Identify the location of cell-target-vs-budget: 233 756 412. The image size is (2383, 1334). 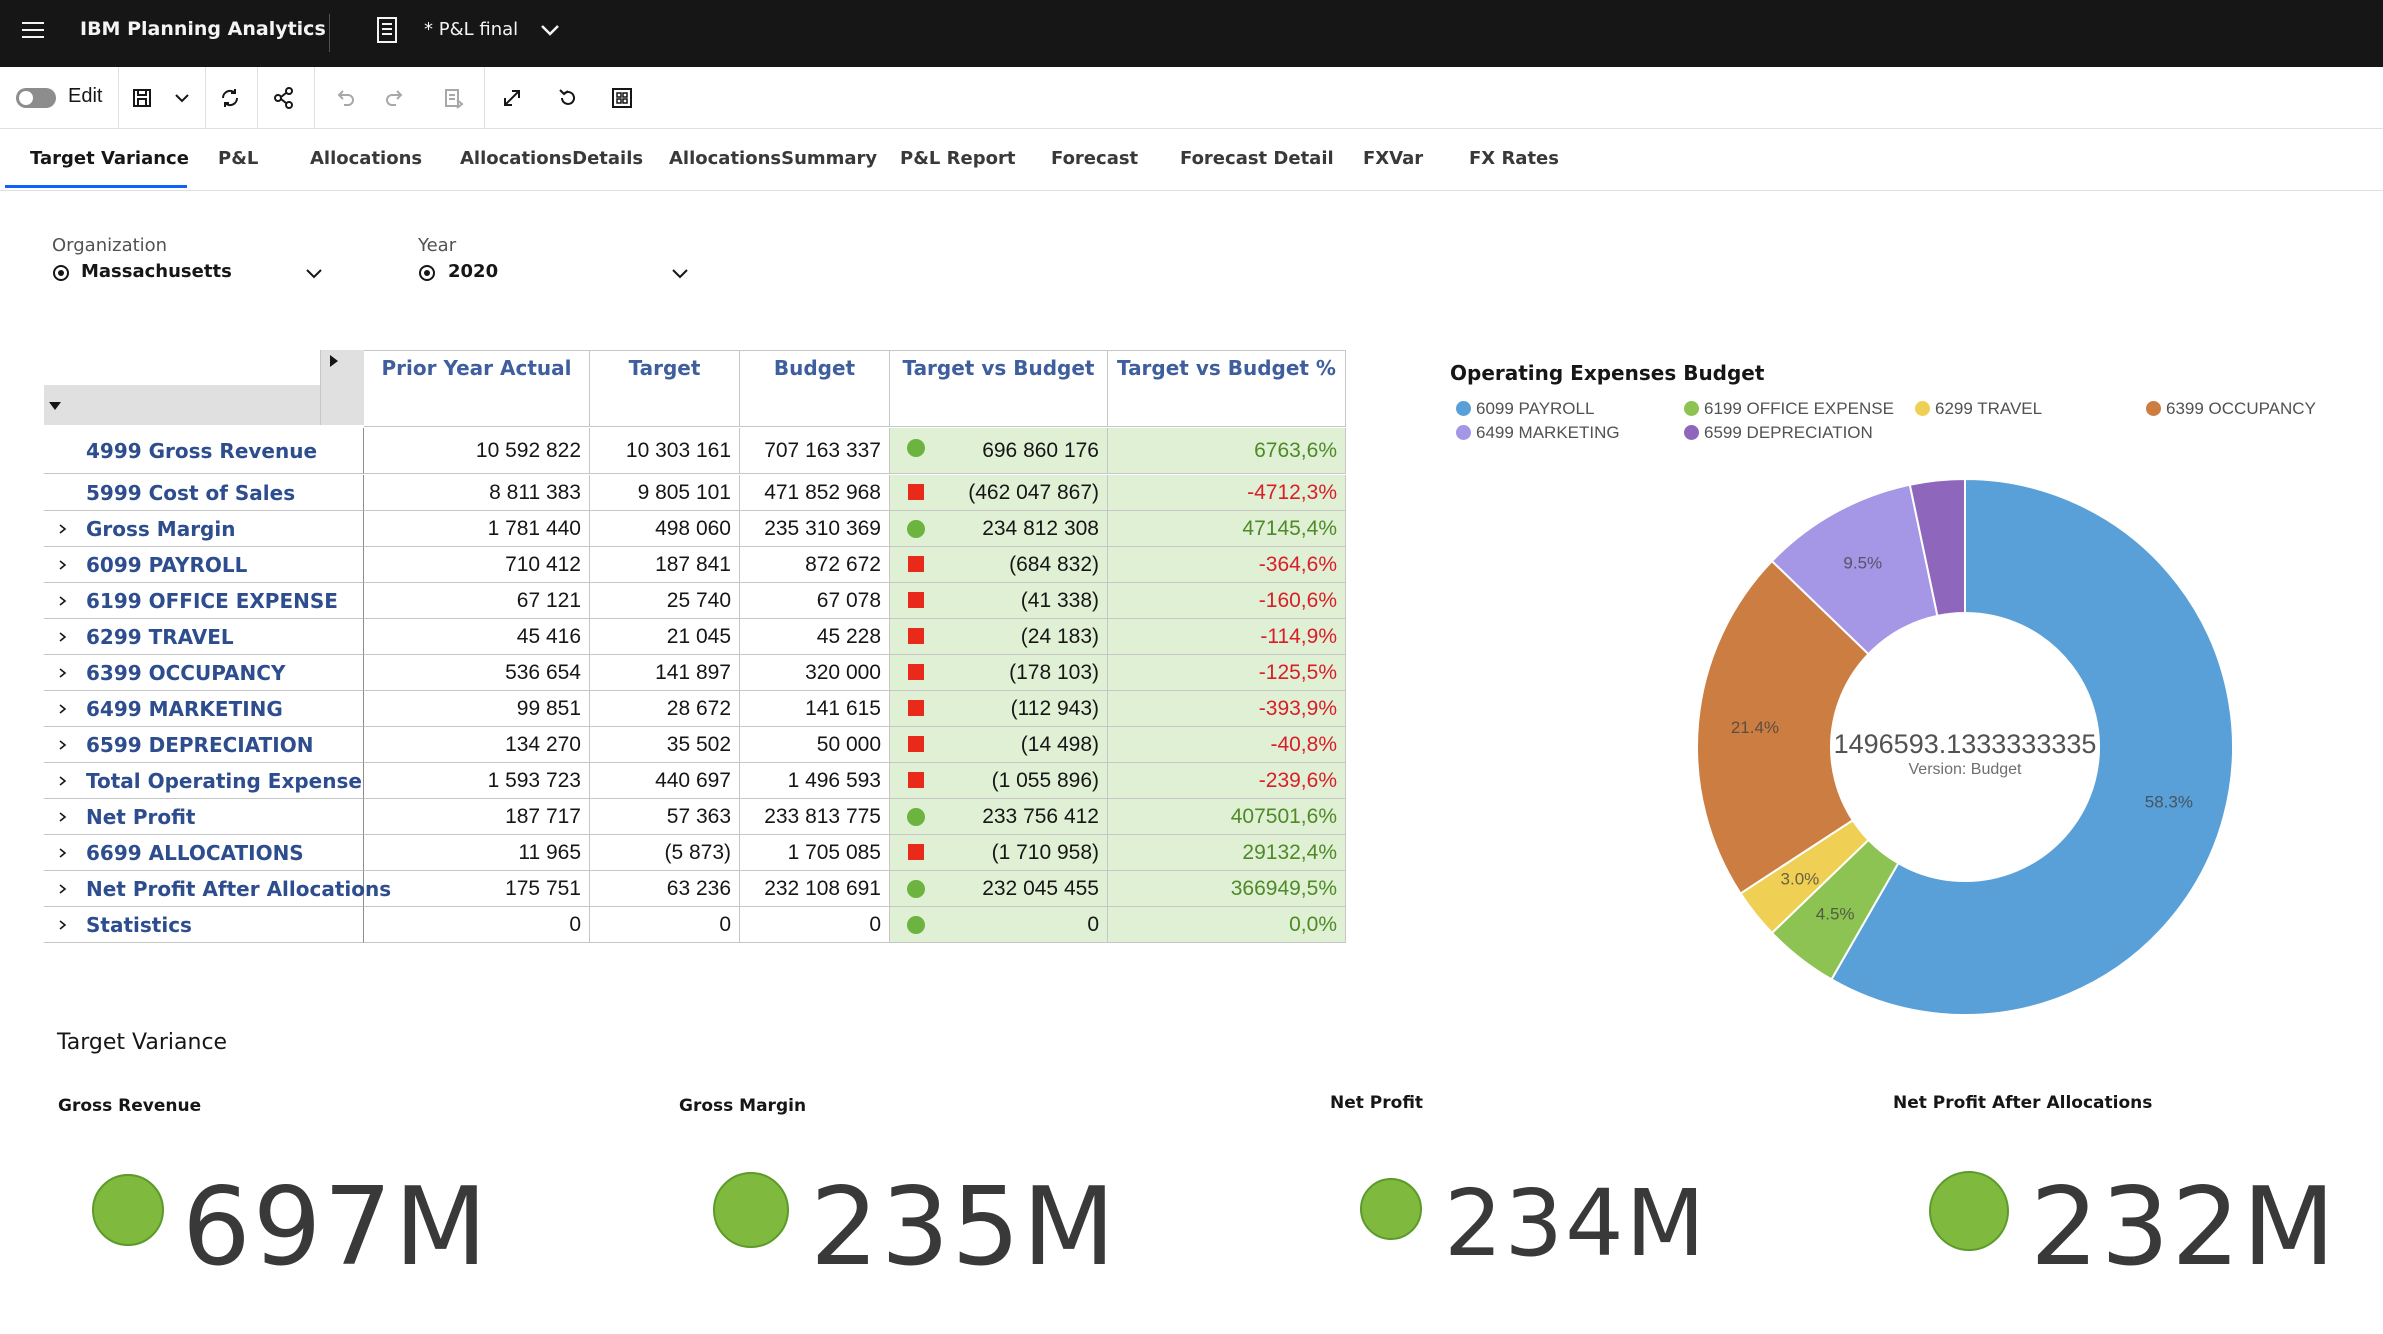
(999, 817).